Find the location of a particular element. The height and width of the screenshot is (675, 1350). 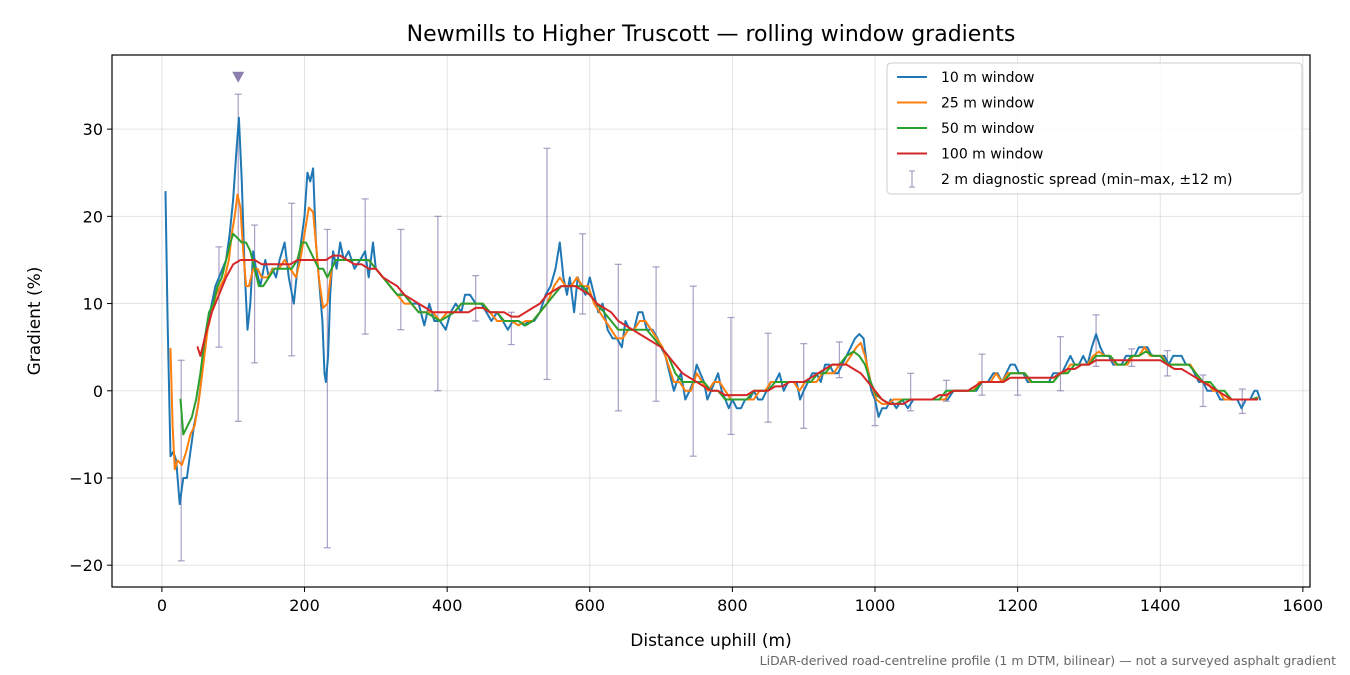

legend-label-3: 50 m window is located at coordinates (987, 129).